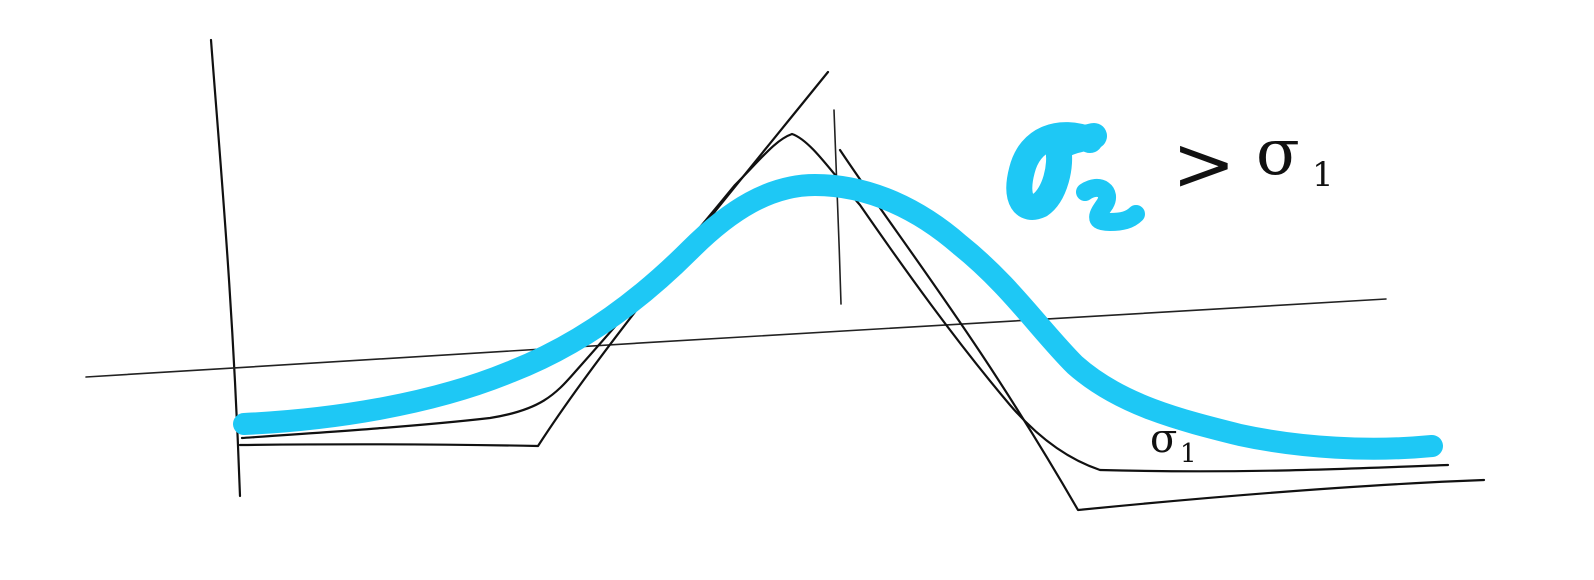 The height and width of the screenshot is (580, 1594). I want to click on sigma-two-glyph, so click(1056, 171).